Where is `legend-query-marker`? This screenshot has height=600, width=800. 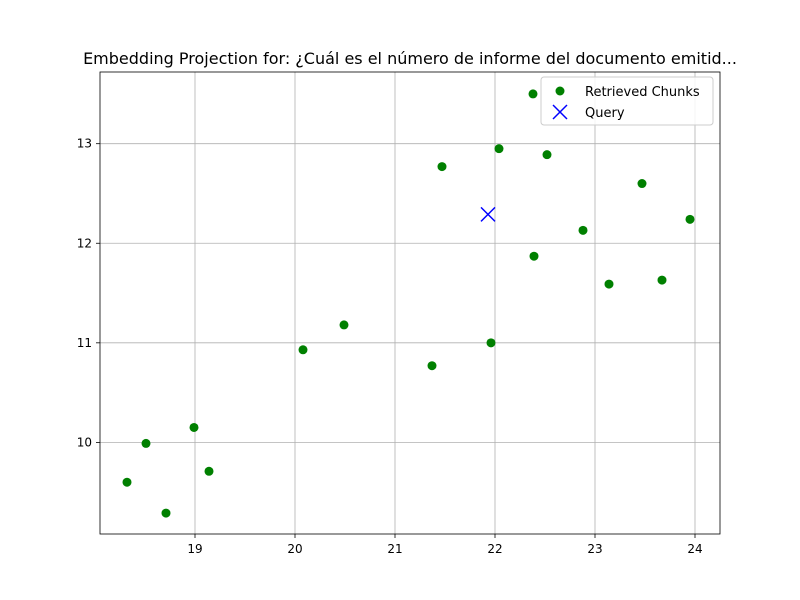
legend-query-marker is located at coordinates (560, 112).